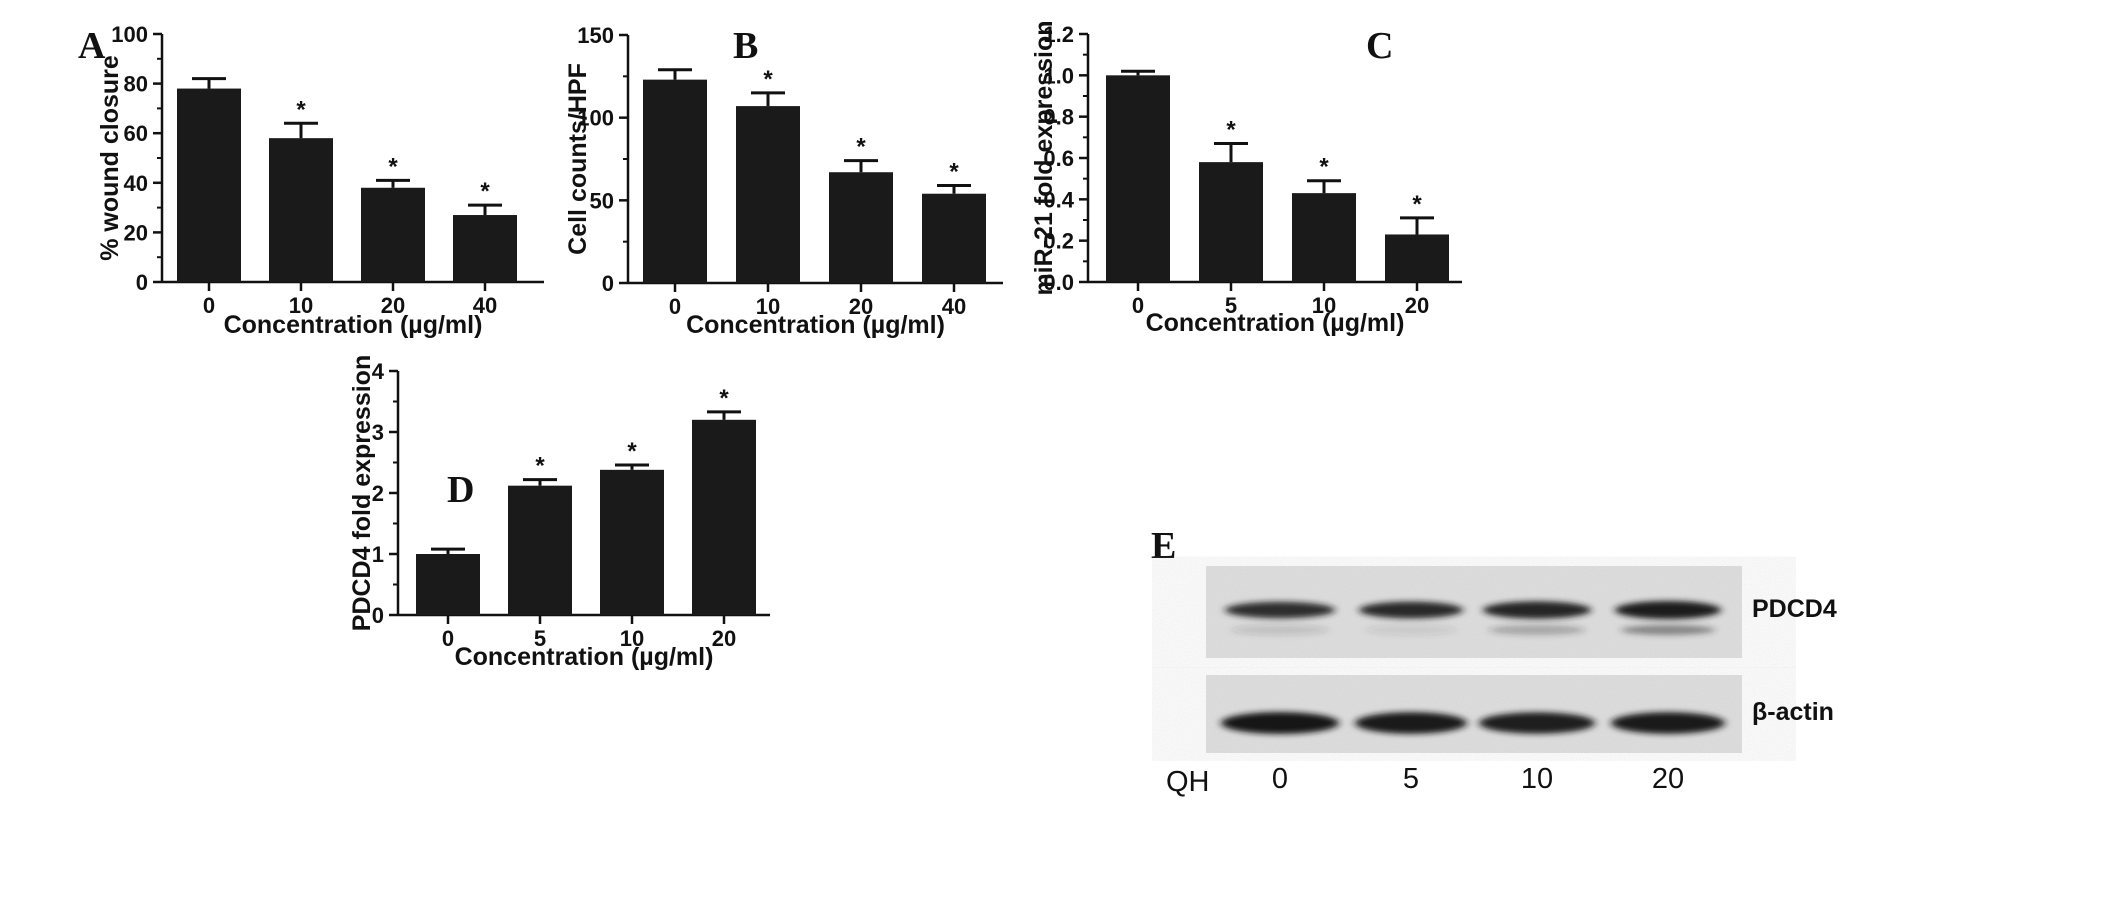 Image resolution: width=2126 pixels, height=912 pixels. I want to click on y-tick-label: 4, so click(378, 371).